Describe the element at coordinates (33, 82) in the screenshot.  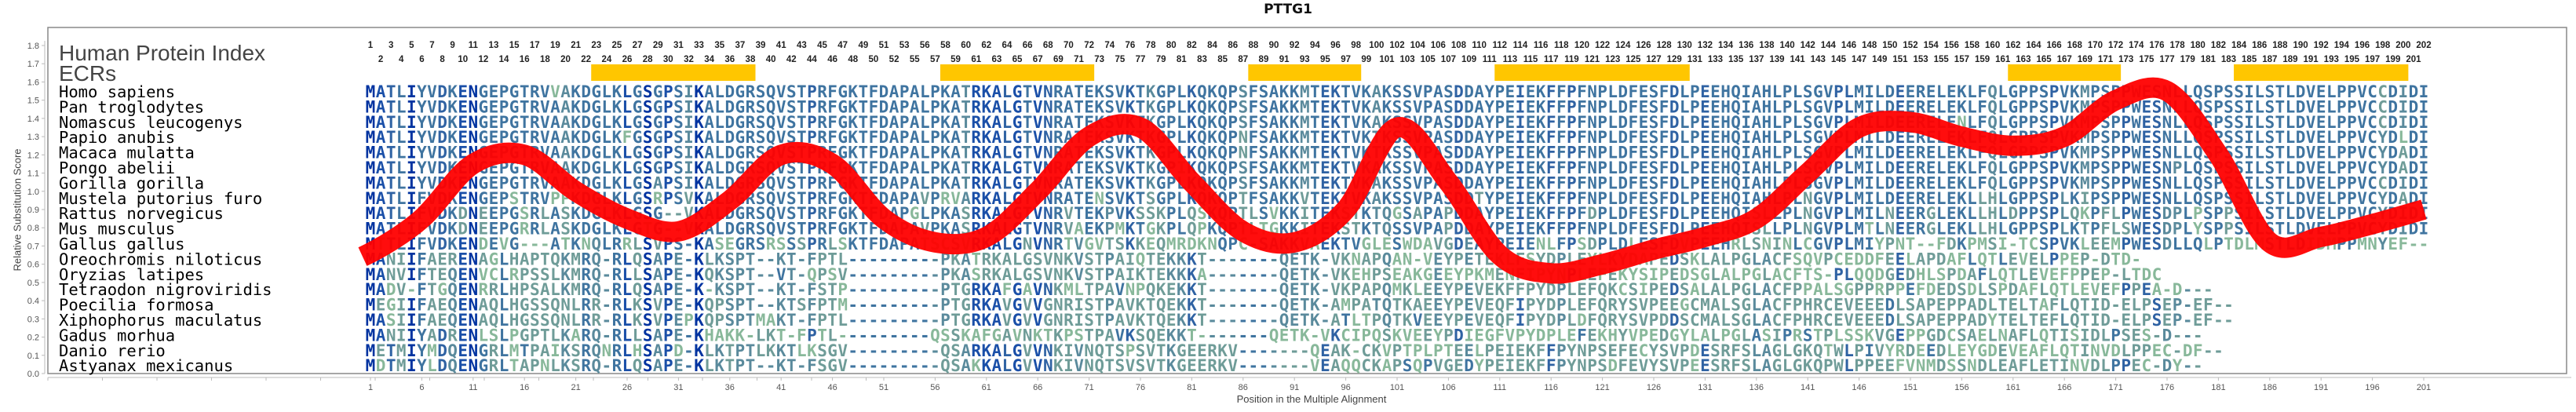
I see `y-tick-label: 1.6` at that location.